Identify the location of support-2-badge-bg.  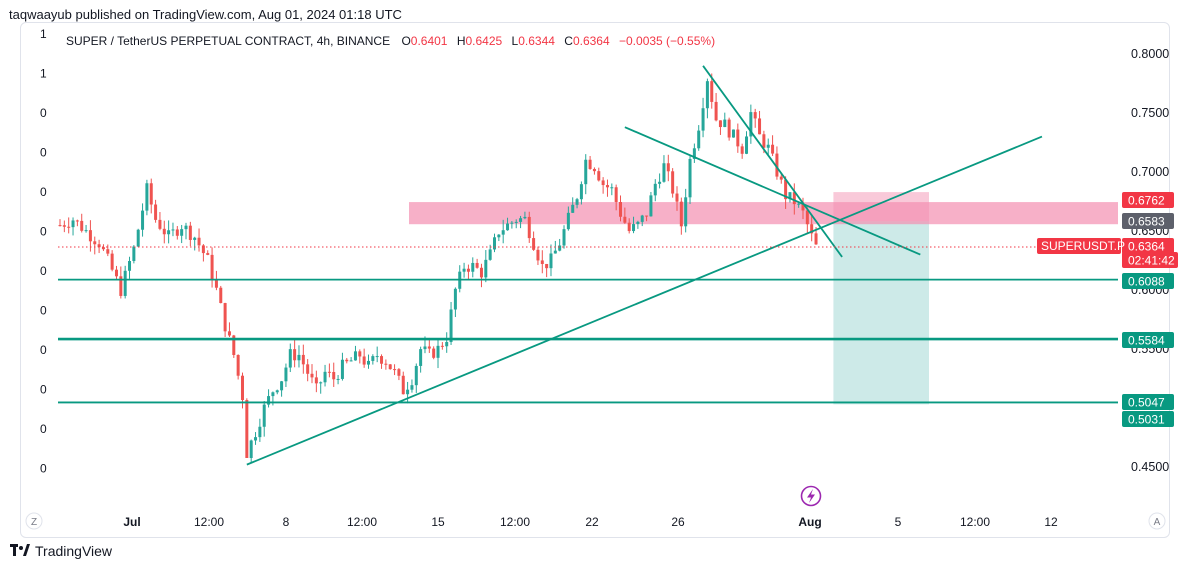
(1148, 340).